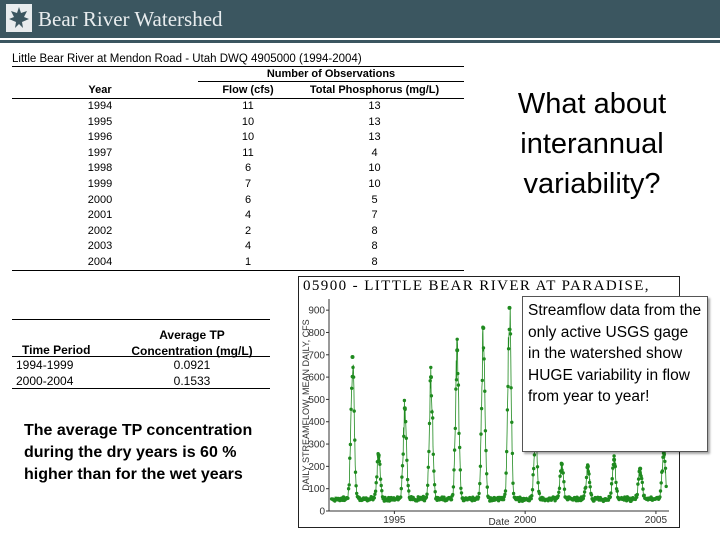  Describe the element at coordinates (248, 183) in the screenshot. I see `flow-cell: 7` at that location.